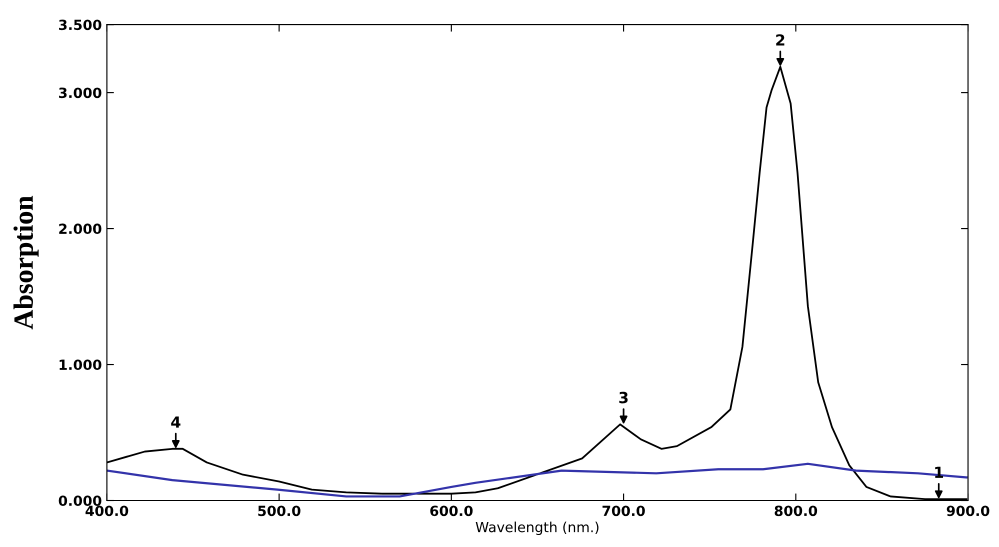 The height and width of the screenshot is (547, 999). I want to click on y-tick-label: 2.000, so click(80, 229).